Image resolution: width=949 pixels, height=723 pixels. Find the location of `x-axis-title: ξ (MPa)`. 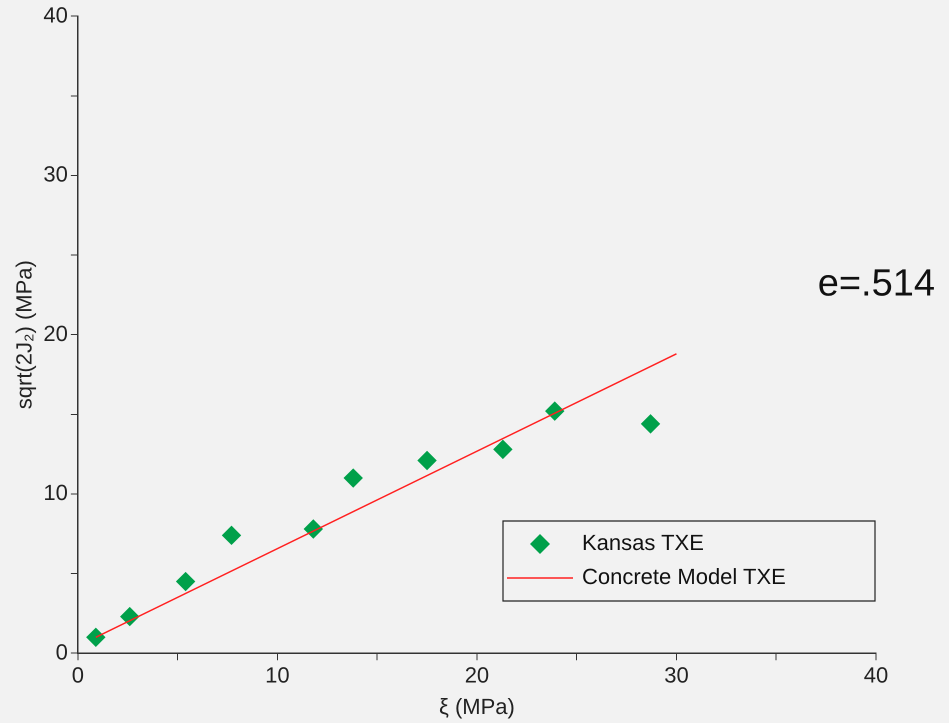

x-axis-title: ξ (MPa) is located at coordinates (477, 706).